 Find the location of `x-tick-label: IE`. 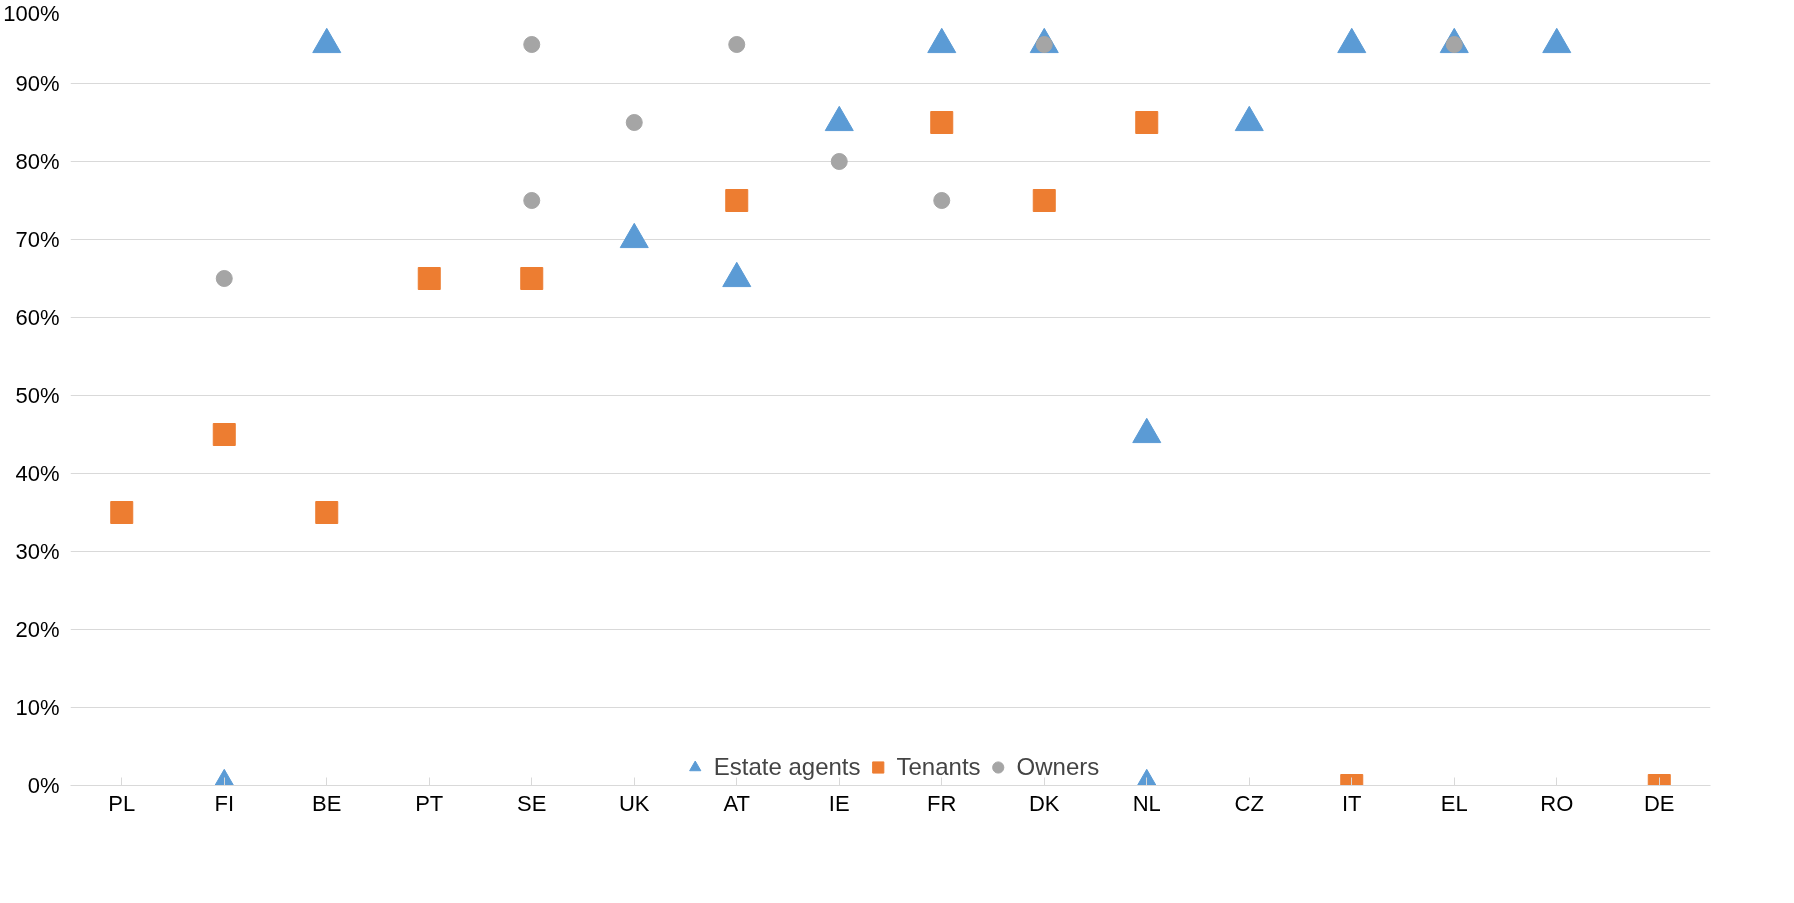

x-tick-label: IE is located at coordinates (839, 803).